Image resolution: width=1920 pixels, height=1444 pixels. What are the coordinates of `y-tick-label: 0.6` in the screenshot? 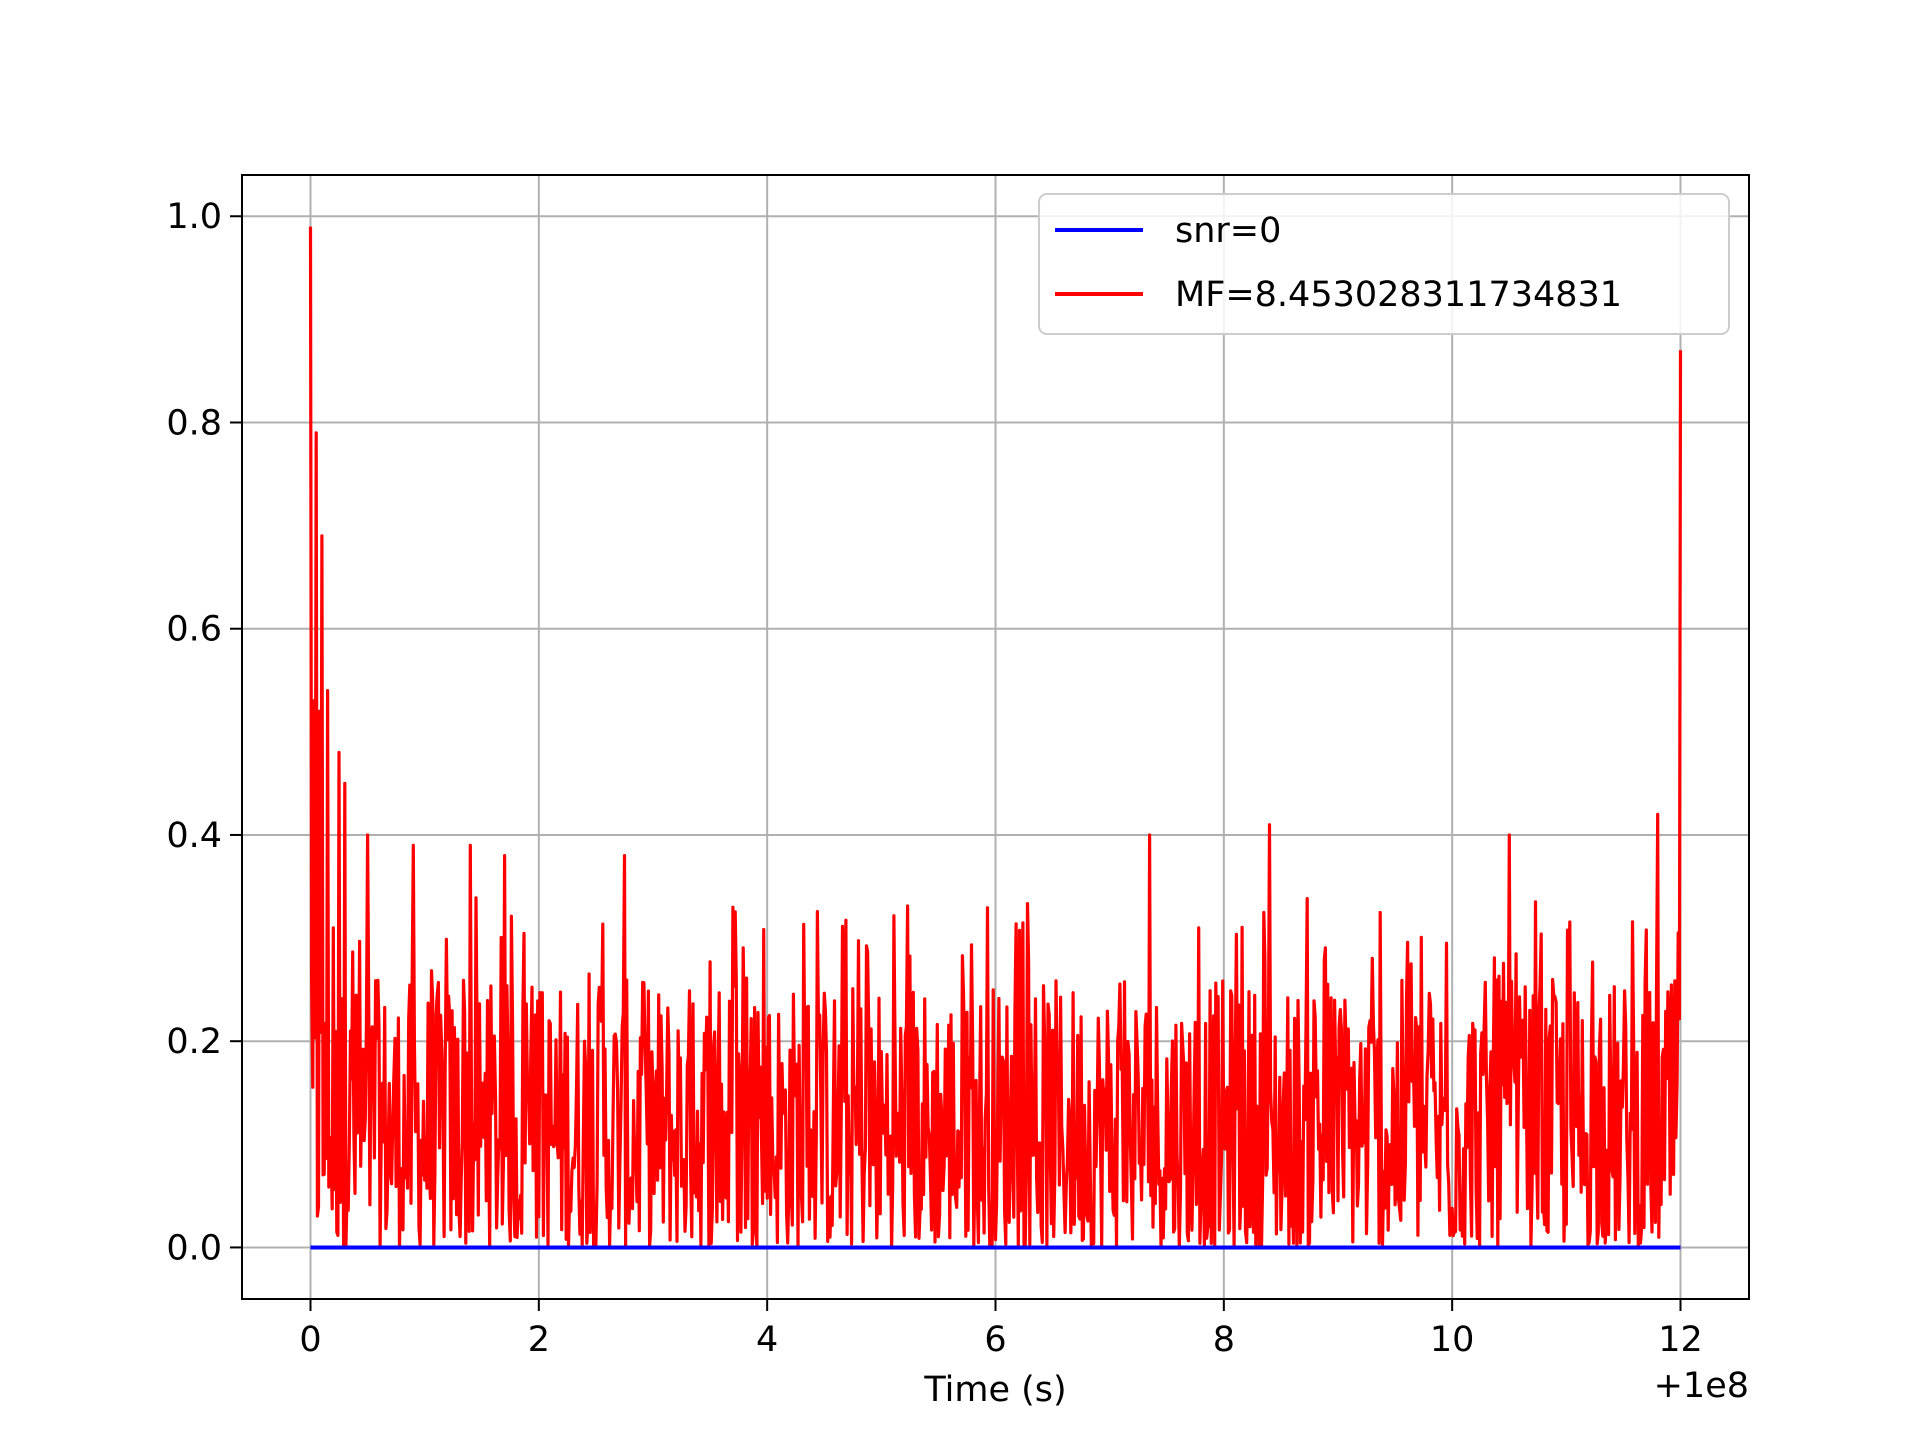 It's located at (194, 630).